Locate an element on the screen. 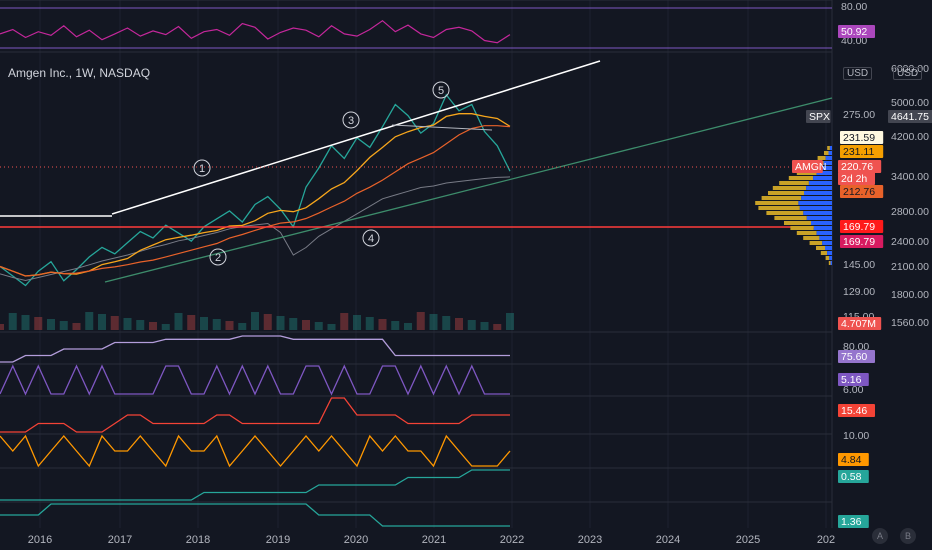 This screenshot has width=932, height=550. indicator-4-line is located at coordinates (255, 451).